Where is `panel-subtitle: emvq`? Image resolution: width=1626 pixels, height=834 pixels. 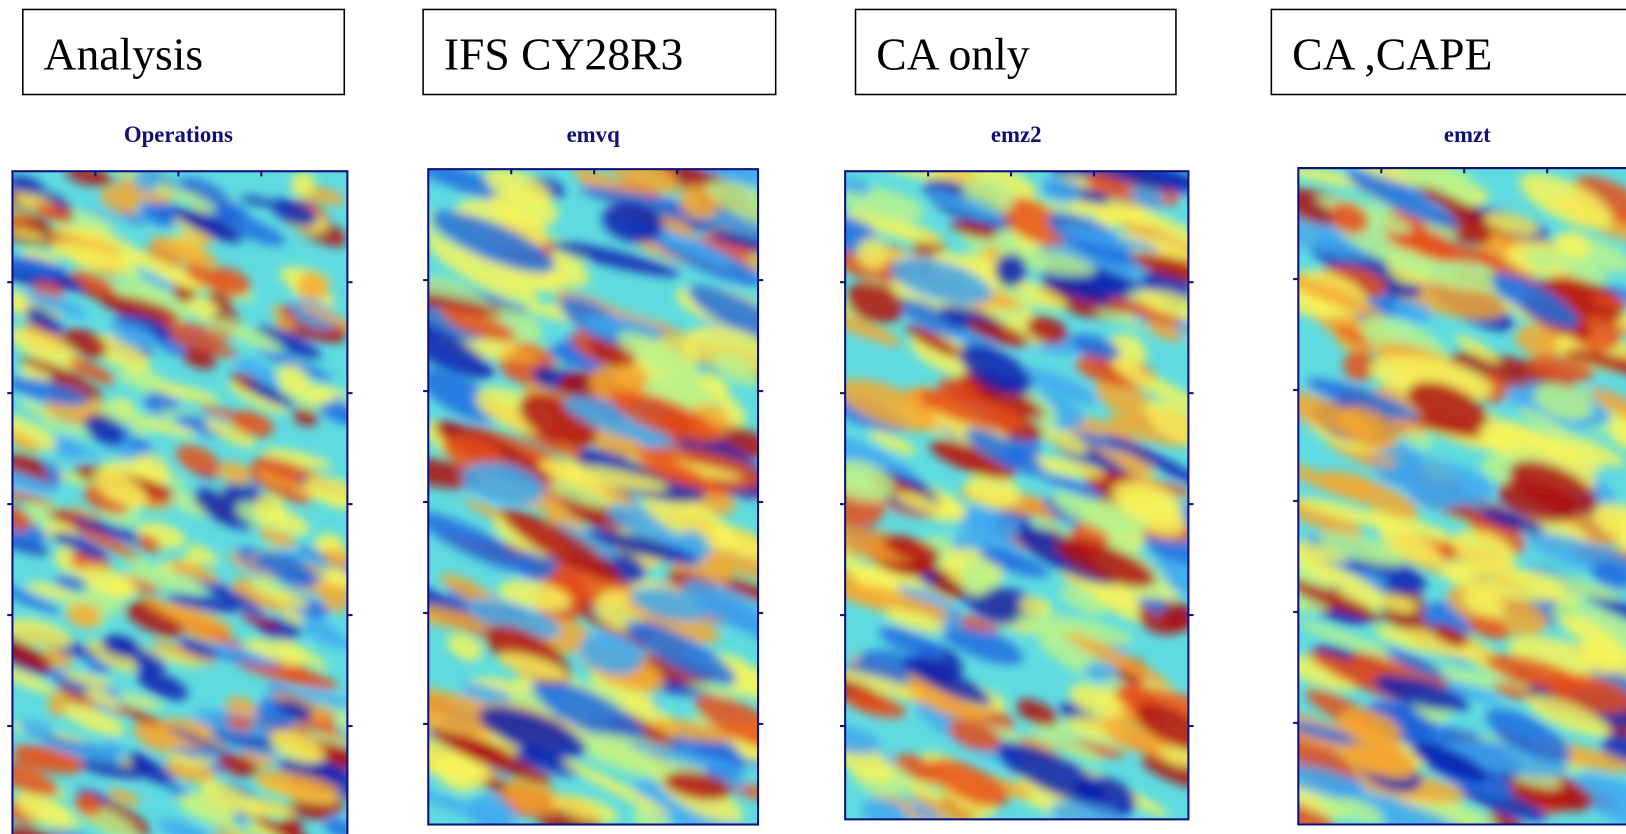
panel-subtitle: emvq is located at coordinates (594, 134).